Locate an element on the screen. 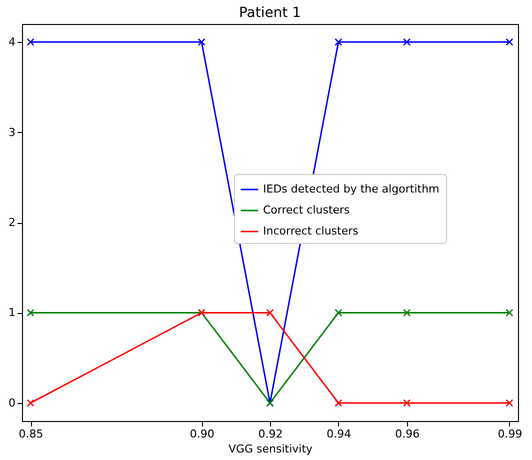 The width and height of the screenshot is (532, 460). legend-label: IEDs detected by the algortithm is located at coordinates (351, 189).